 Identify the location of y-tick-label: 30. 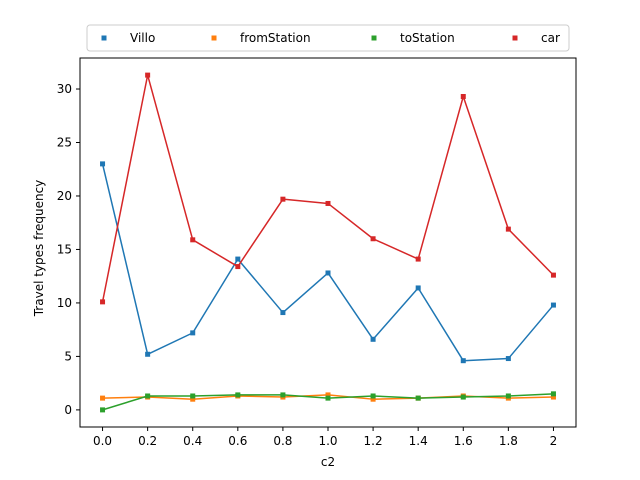
(64, 89).